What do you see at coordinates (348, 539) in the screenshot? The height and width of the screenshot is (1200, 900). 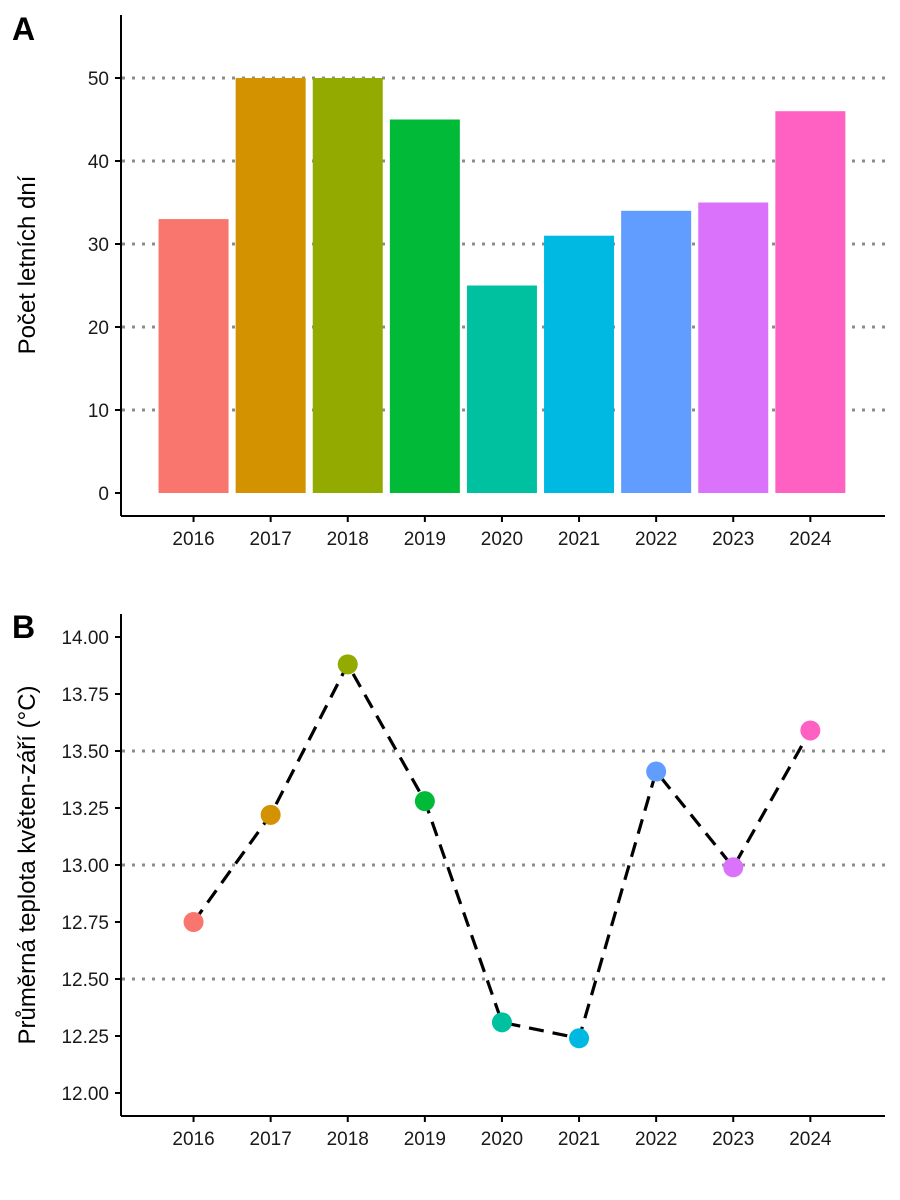 I see `panel-a-x-tick-label: 2018` at bounding box center [348, 539].